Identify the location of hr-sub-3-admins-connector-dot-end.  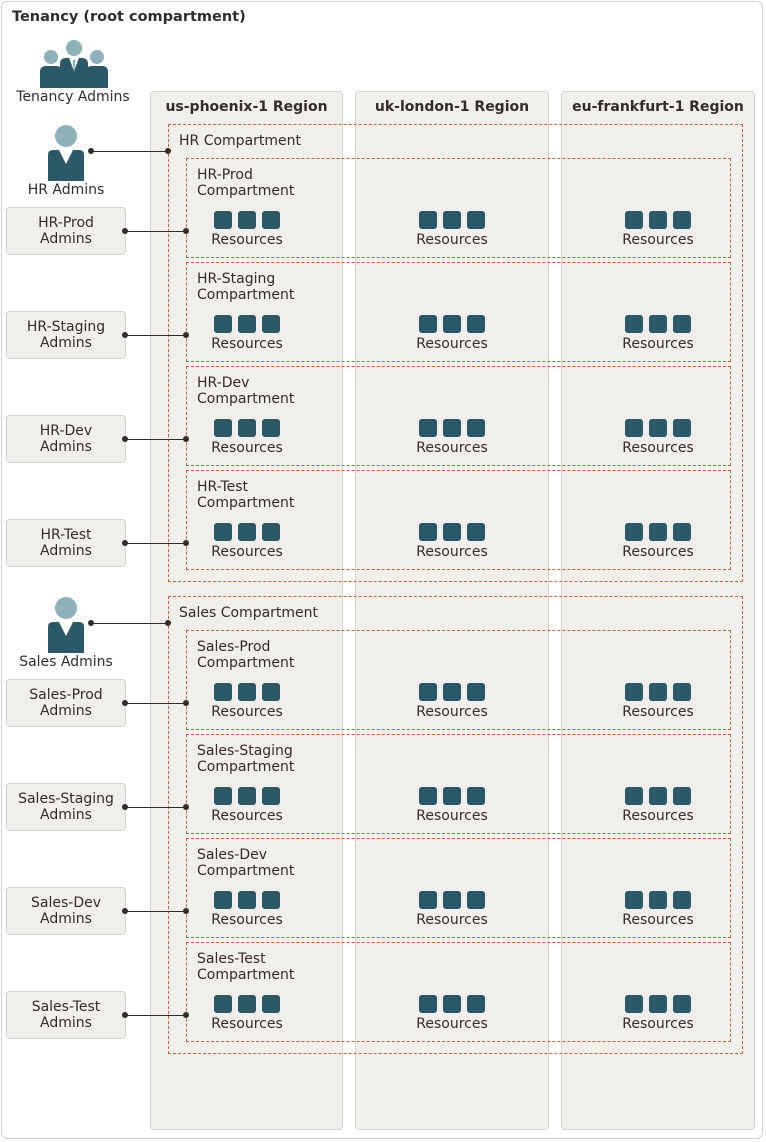
(186, 543).